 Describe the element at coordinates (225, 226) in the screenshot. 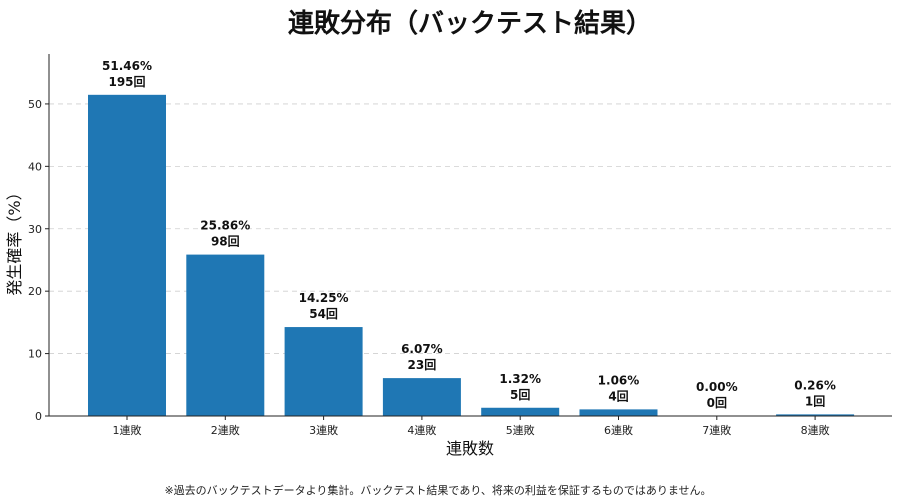

I see `data-label-percent: 25.86%` at that location.